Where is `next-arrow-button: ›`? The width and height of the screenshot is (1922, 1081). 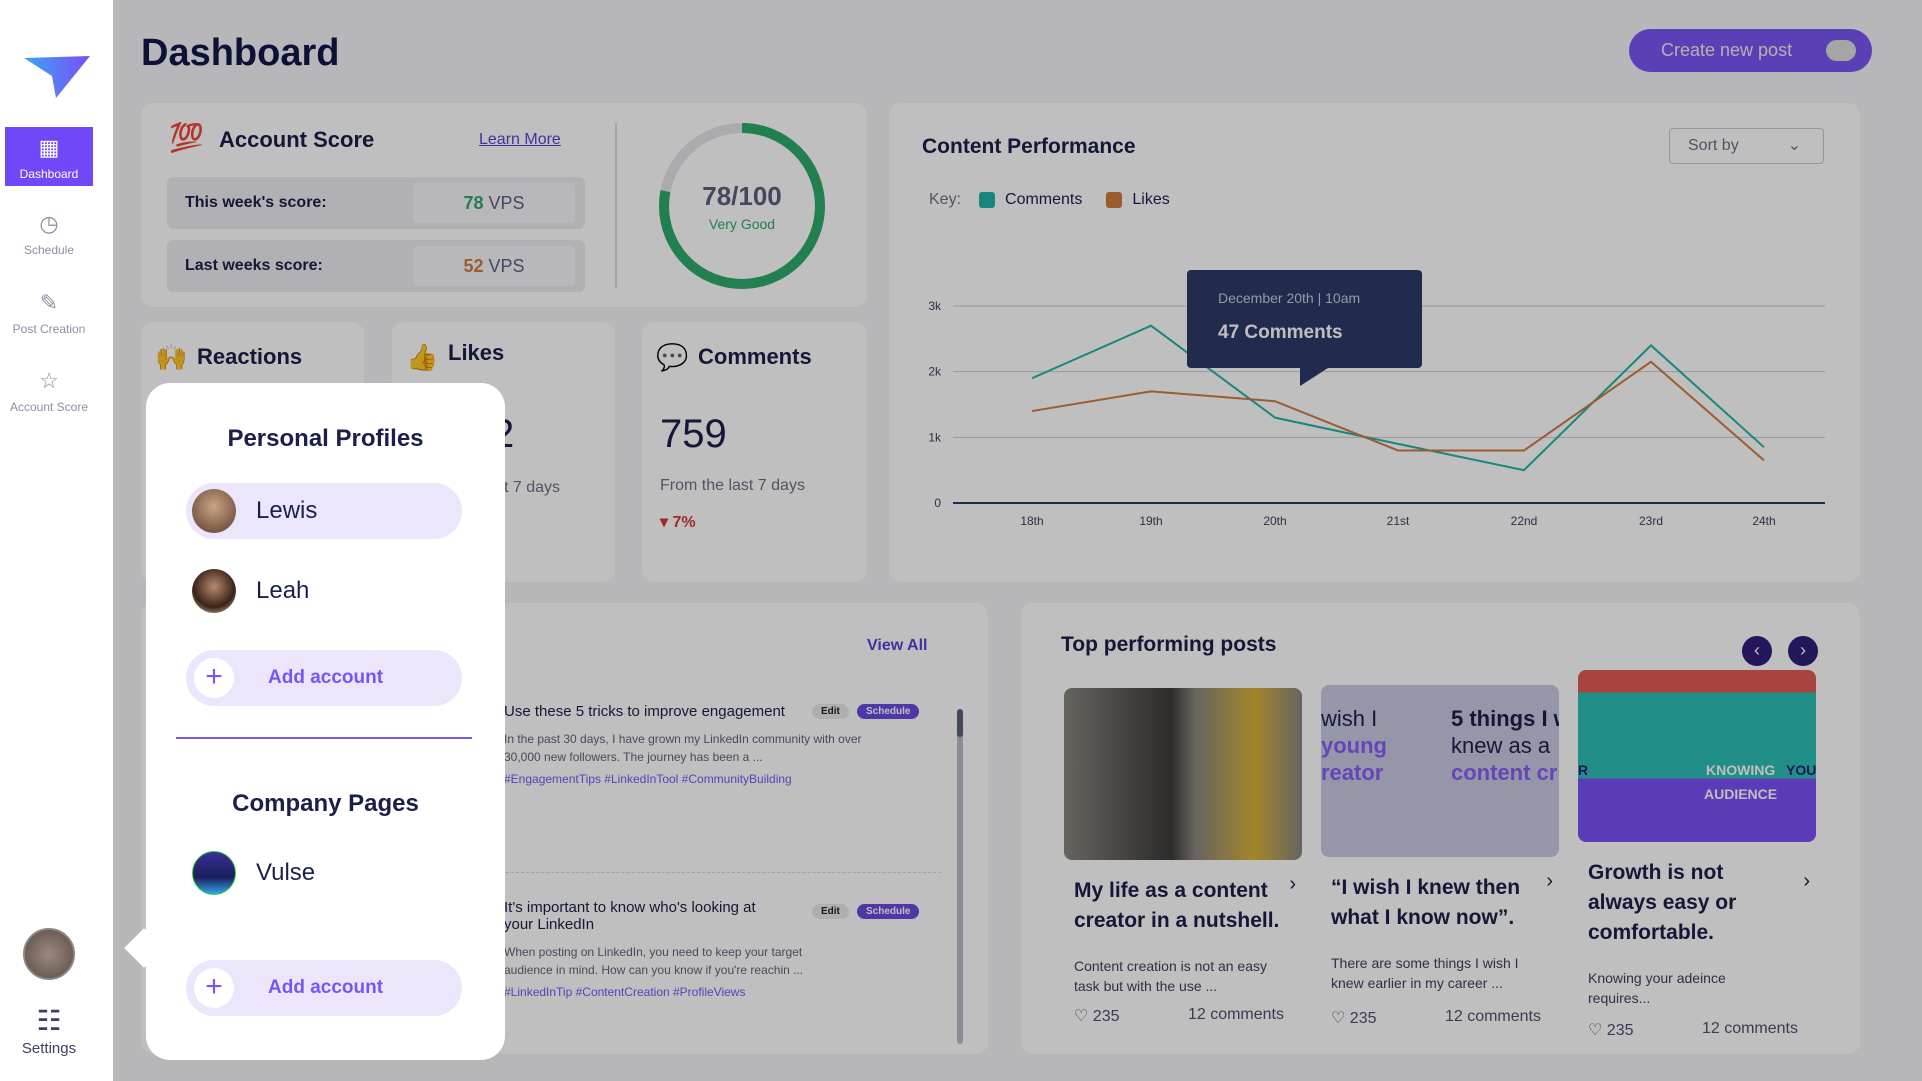 next-arrow-button: › is located at coordinates (1803, 651).